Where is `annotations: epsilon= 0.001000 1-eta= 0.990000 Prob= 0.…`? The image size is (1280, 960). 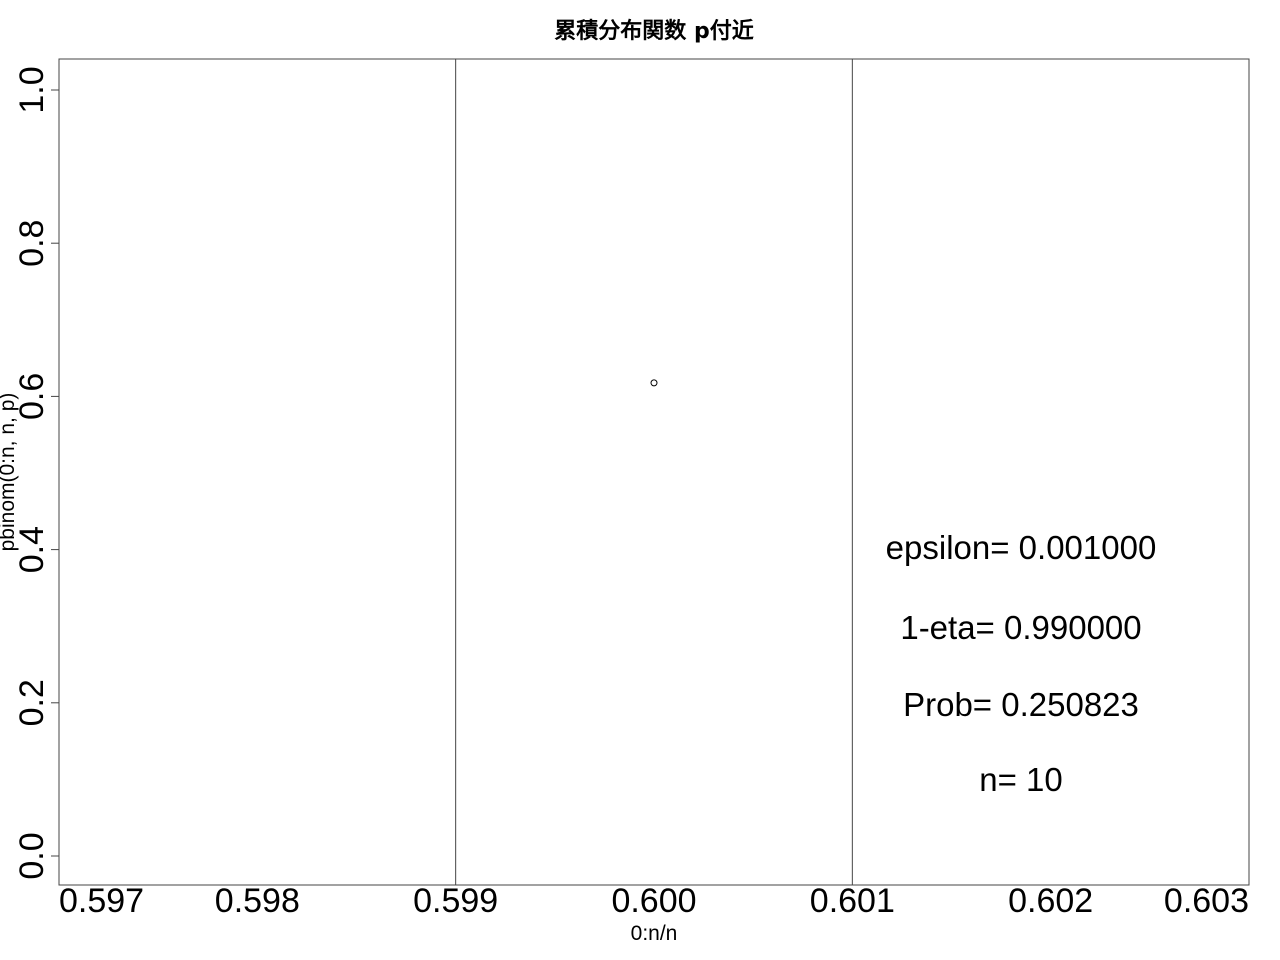
annotations: epsilon= 0.001000 1-eta= 0.990000 Prob= 0.… is located at coordinates (1021, 663).